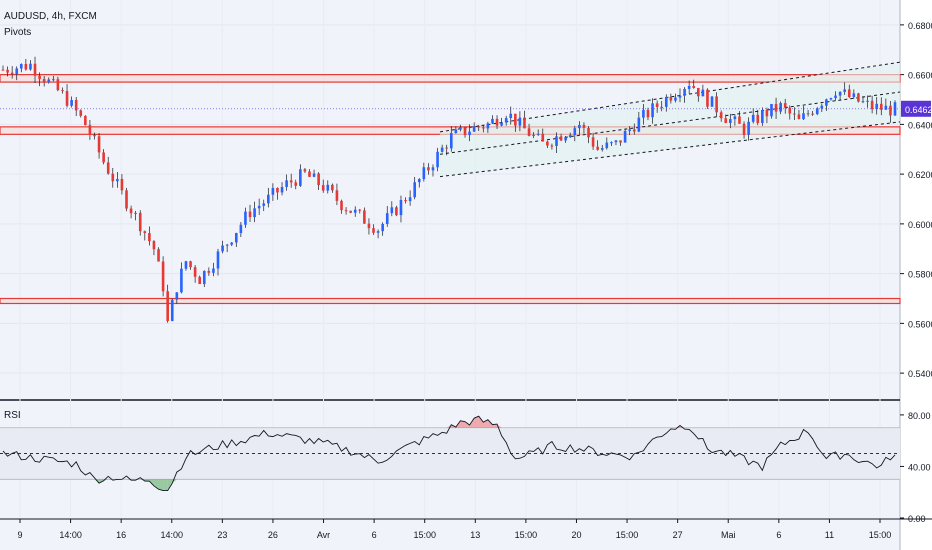  Describe the element at coordinates (121, 535) in the screenshot. I see `time-tick-label: 16` at that location.